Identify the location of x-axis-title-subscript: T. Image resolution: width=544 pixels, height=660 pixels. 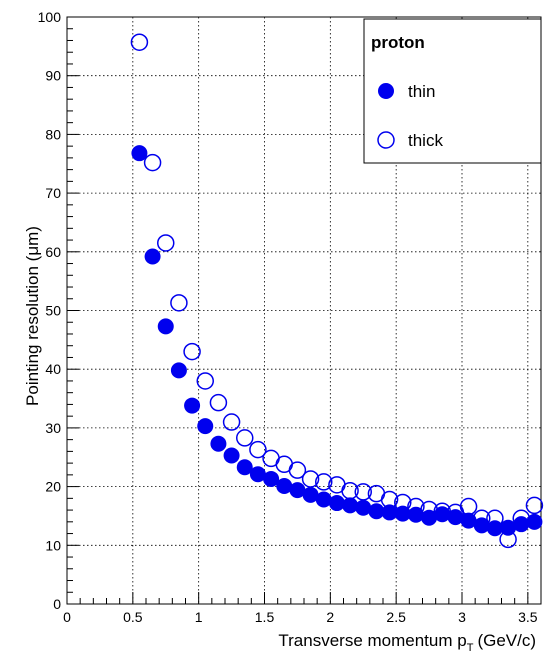
(470, 648).